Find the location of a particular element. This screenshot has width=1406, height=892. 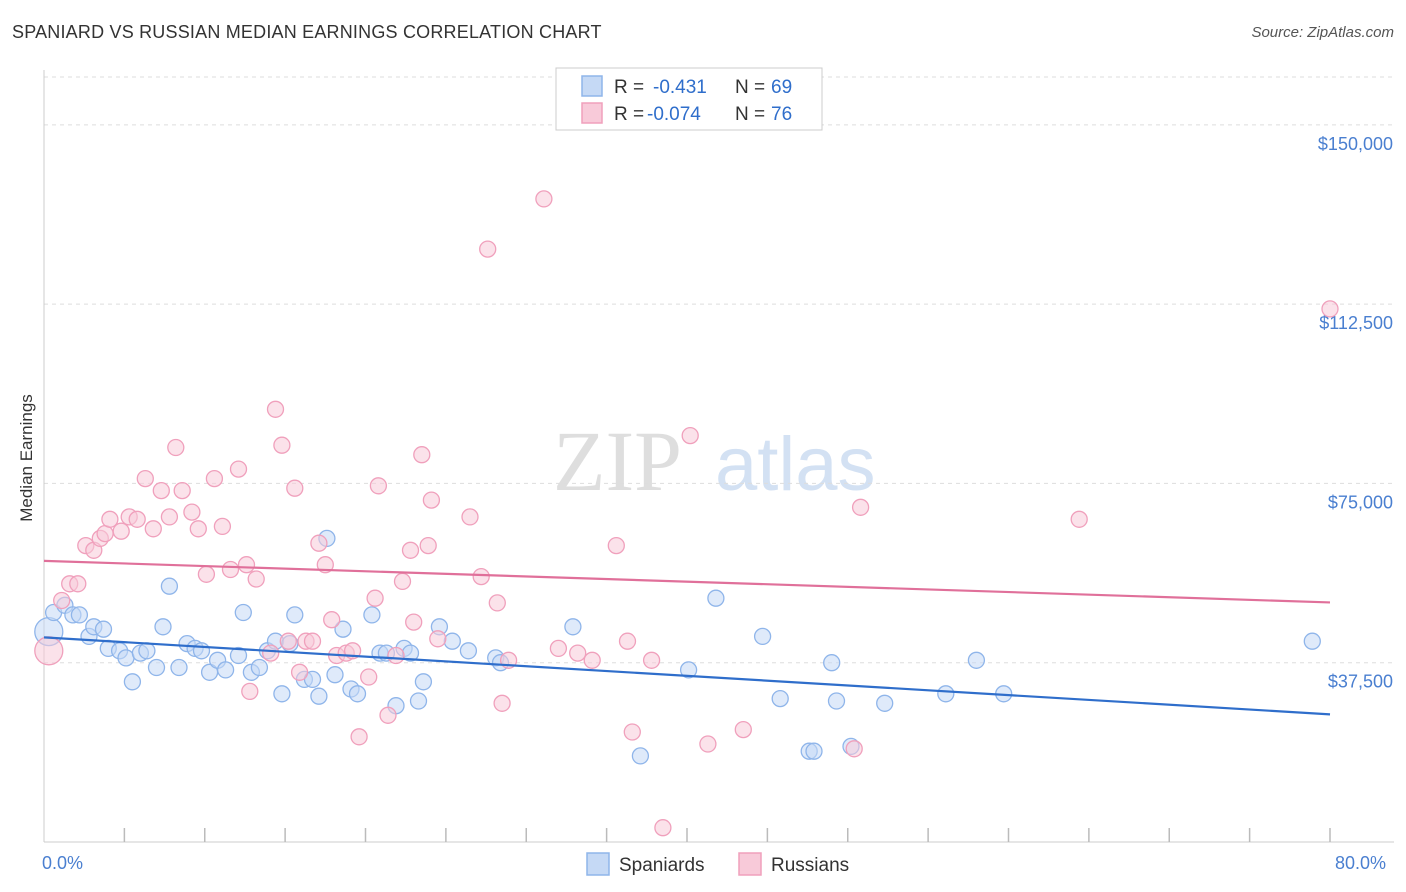

x-tick-label-left: 0.0% is located at coordinates (62, 863).